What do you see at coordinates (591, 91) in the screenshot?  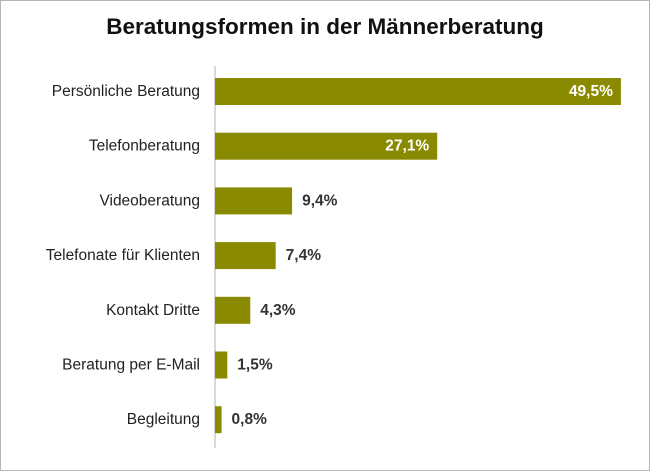 I see `value-label-0: 49,5%` at bounding box center [591, 91].